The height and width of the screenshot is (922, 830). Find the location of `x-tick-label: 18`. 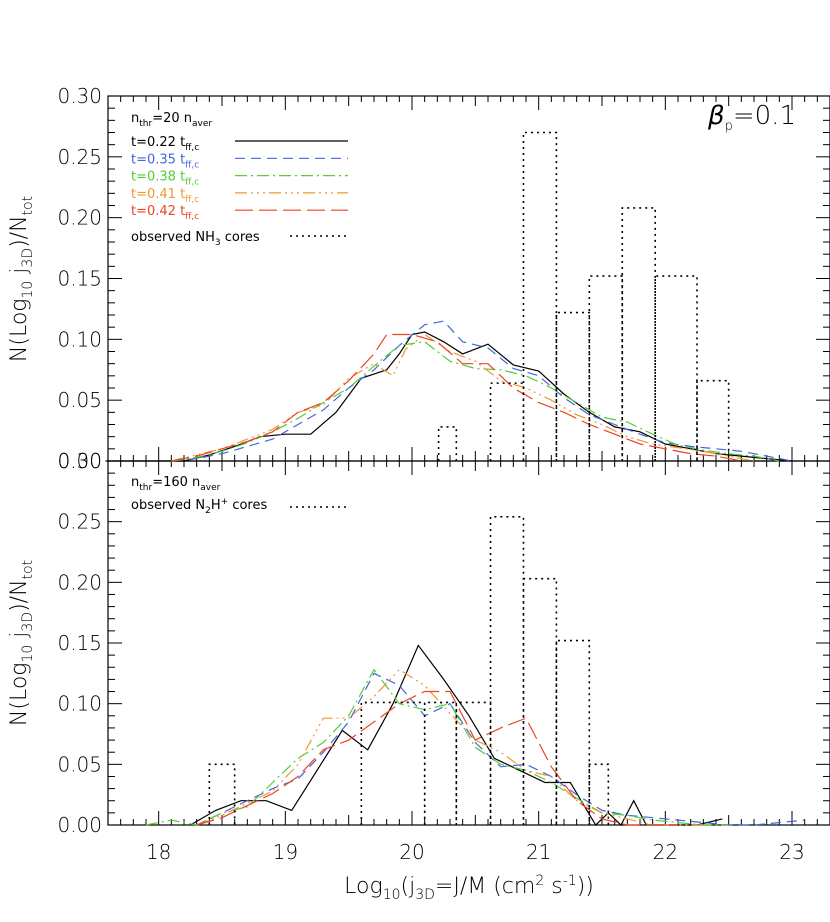

x-tick-label: 18 is located at coordinates (158, 852).